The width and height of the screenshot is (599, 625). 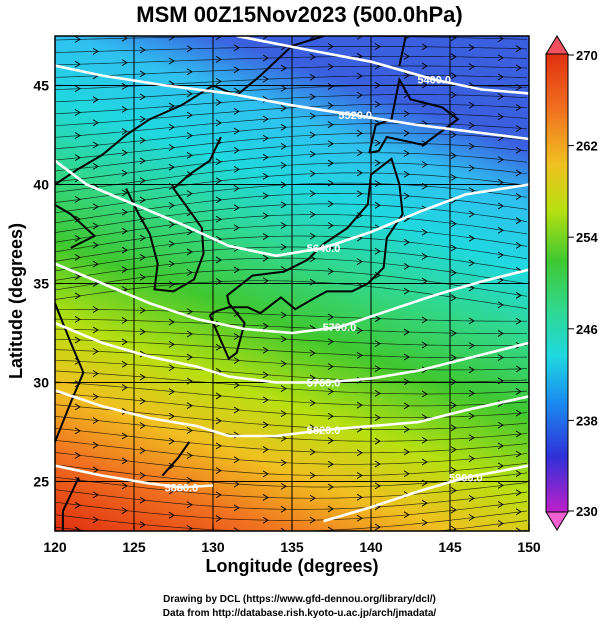 I want to click on contour-label: 5700.0, so click(x=340, y=328).